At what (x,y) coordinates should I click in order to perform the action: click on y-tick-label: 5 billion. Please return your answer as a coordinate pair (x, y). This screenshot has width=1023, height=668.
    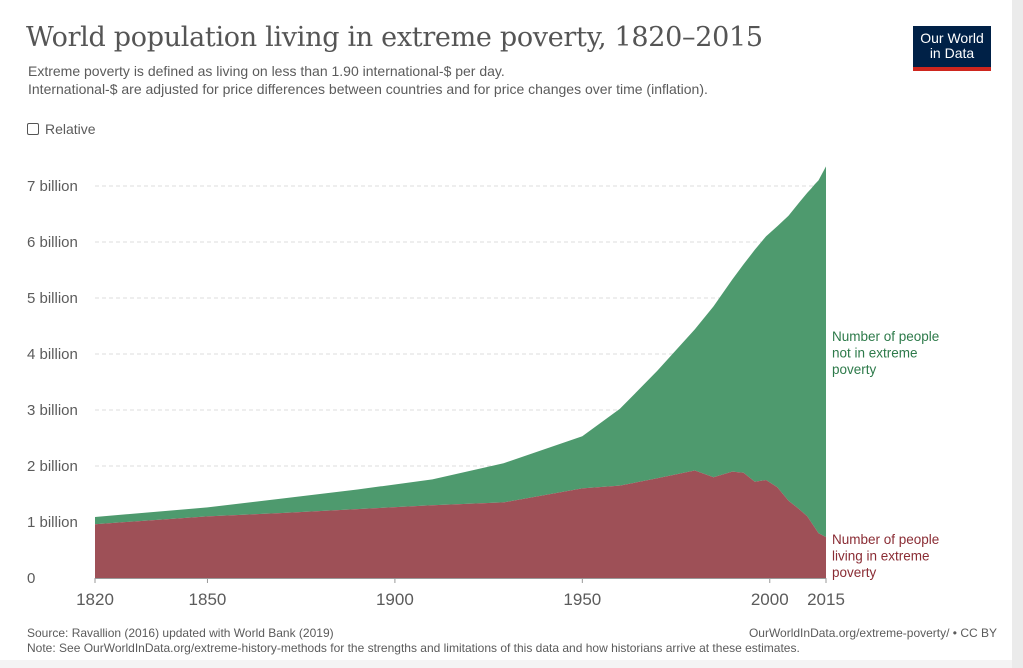
    Looking at the image, I should click on (52, 298).